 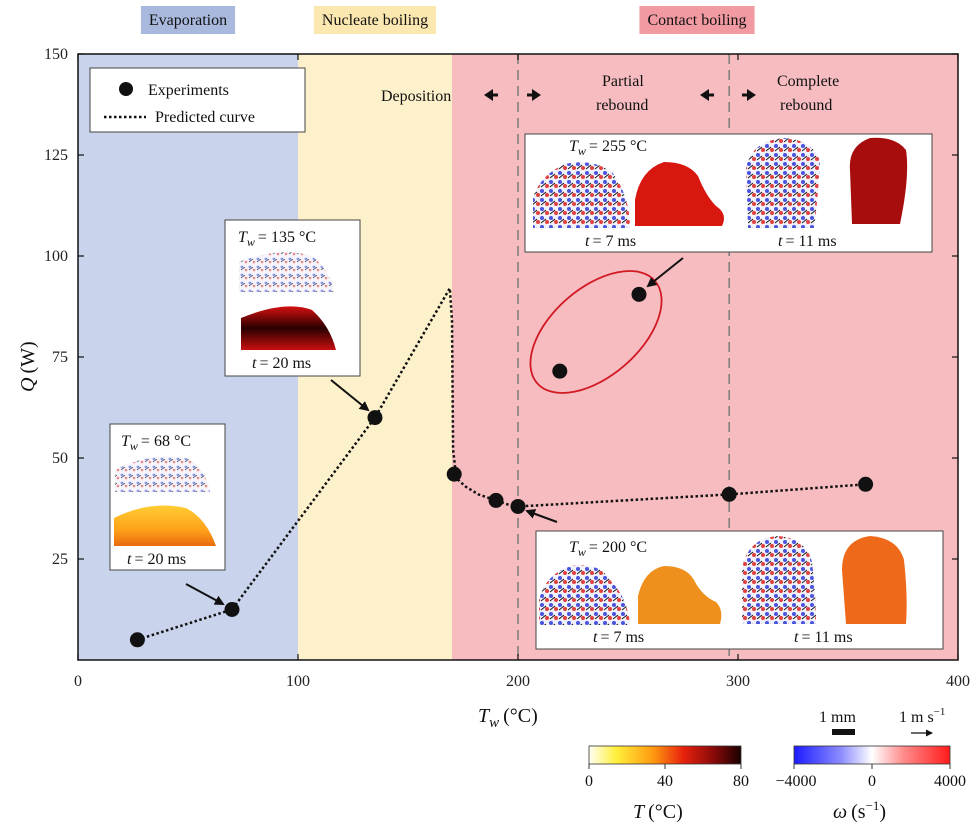 I want to click on colorbar-vorticity: −4000 0 4000 ω (s−1), so click(x=870, y=784).